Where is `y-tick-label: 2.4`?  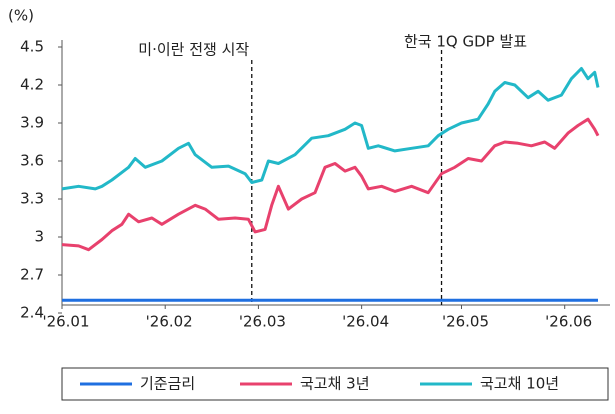 y-tick-label: 2.4 is located at coordinates (32, 313).